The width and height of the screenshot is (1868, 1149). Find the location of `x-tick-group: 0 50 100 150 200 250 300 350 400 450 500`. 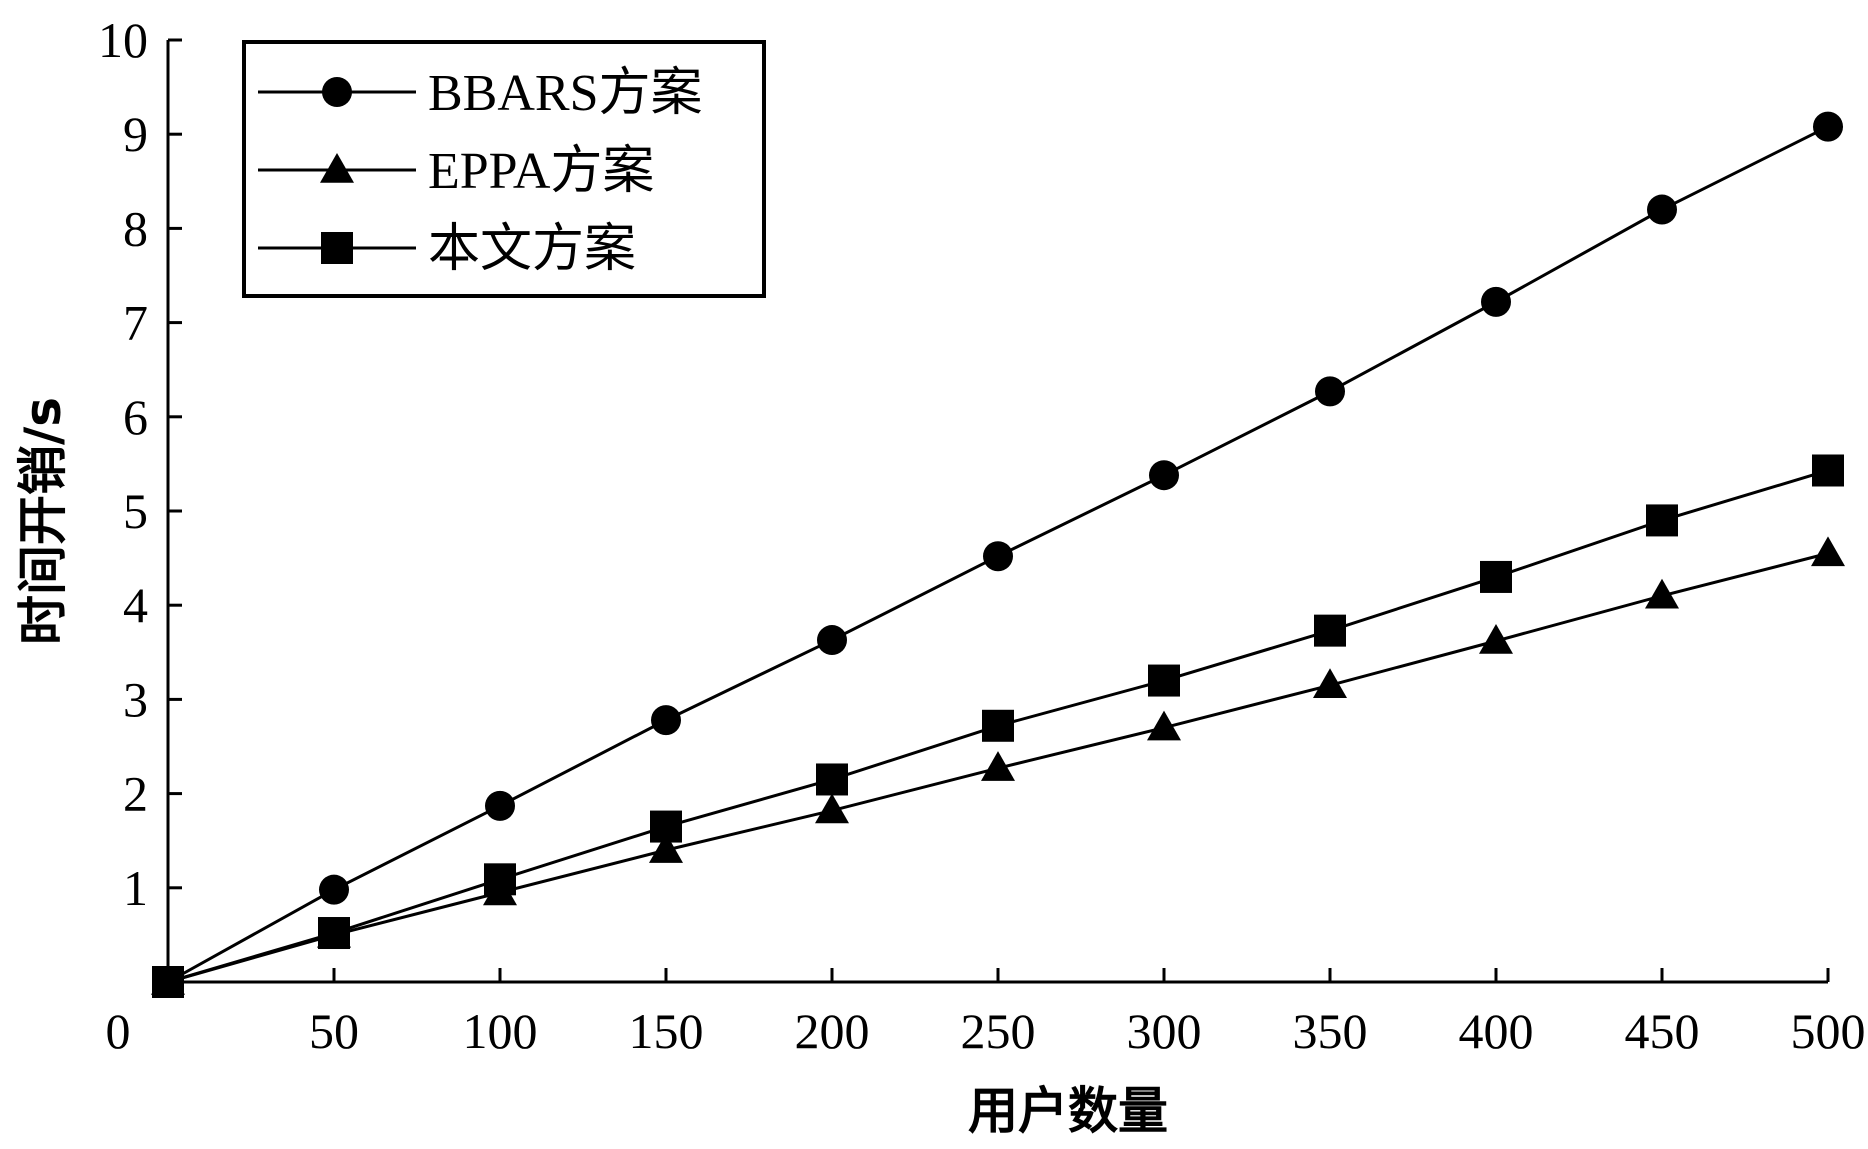

x-tick-group: 0 50 100 150 200 250 300 350 400 450 500 is located at coordinates (986, 1013).